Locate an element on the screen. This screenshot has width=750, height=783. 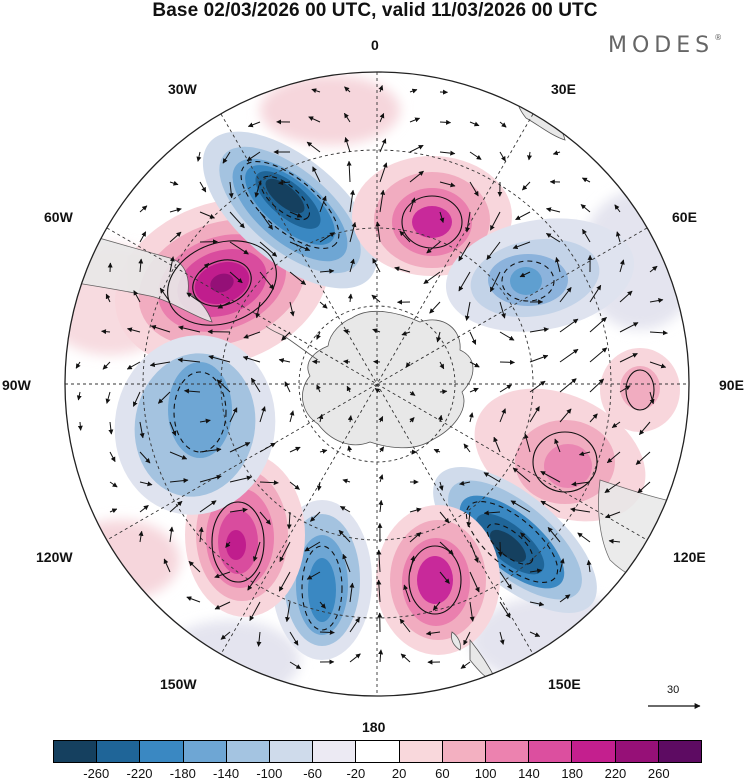
colorbar-tick-label: 260 is located at coordinates (658, 773).